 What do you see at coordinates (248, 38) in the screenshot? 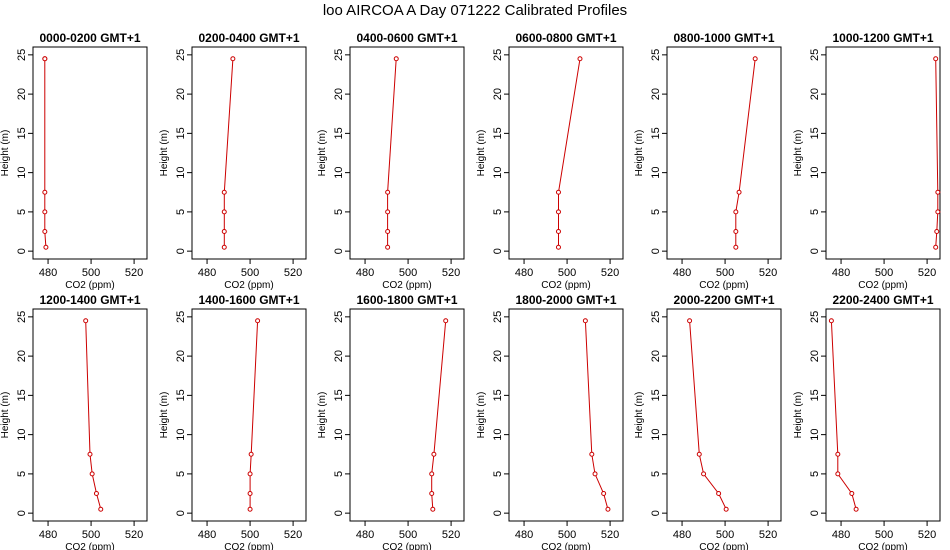
I see `panel-title: 0200-0400 GMT+1` at bounding box center [248, 38].